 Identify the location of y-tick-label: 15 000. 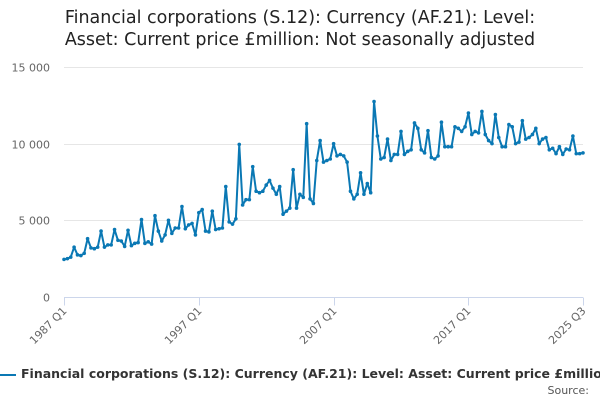
(31, 68).